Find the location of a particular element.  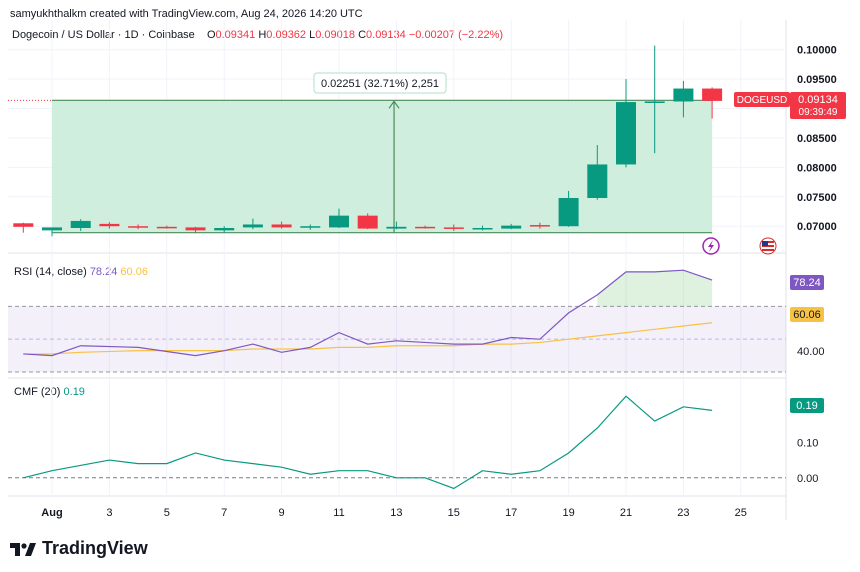

x-tick-label: 11 is located at coordinates (338, 513).